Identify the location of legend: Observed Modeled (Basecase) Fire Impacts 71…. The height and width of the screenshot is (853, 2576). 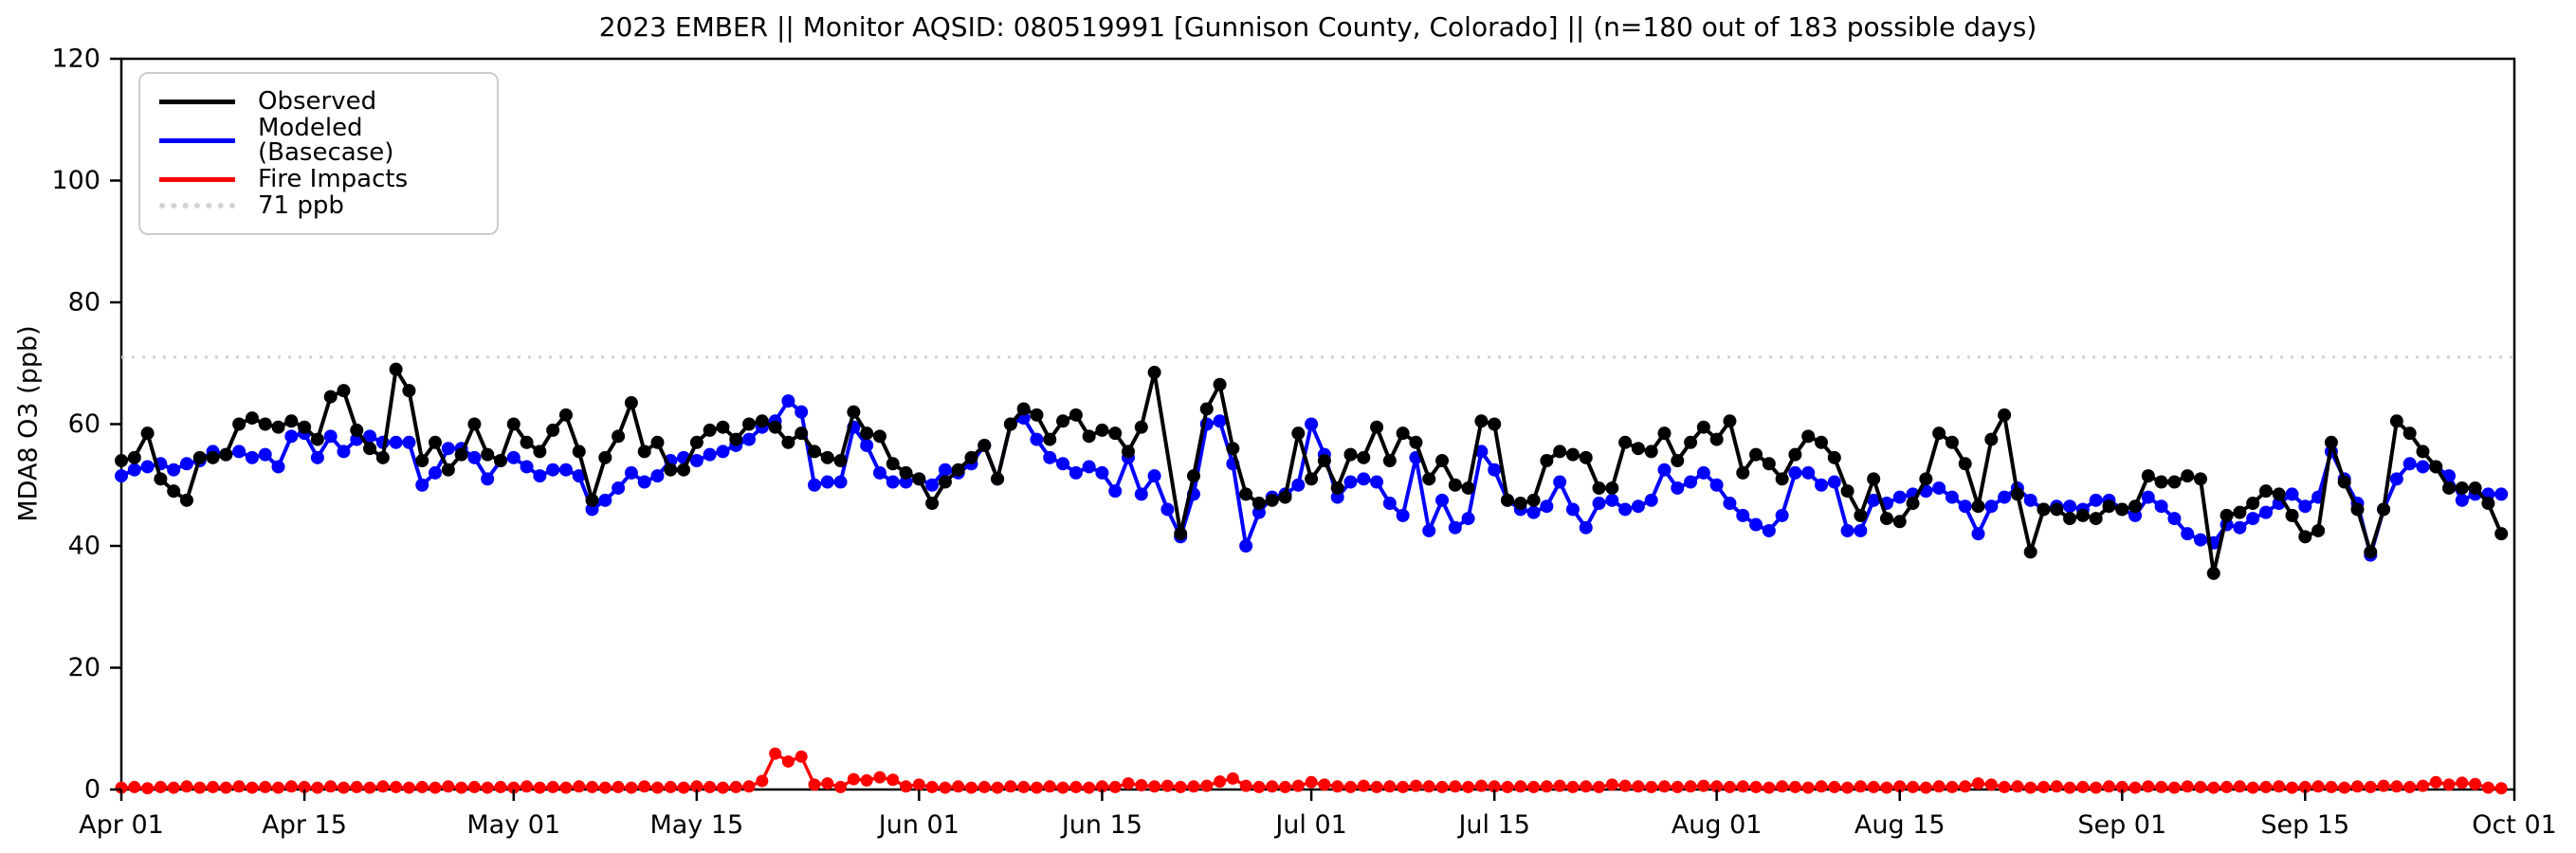
(318, 153).